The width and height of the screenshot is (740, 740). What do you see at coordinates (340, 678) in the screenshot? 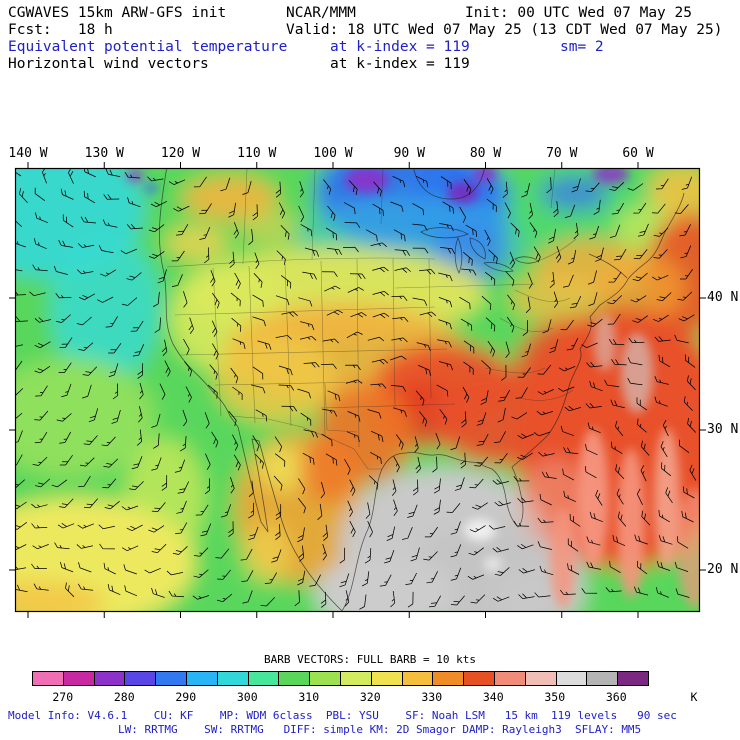
I see `colorbar` at bounding box center [340, 678].